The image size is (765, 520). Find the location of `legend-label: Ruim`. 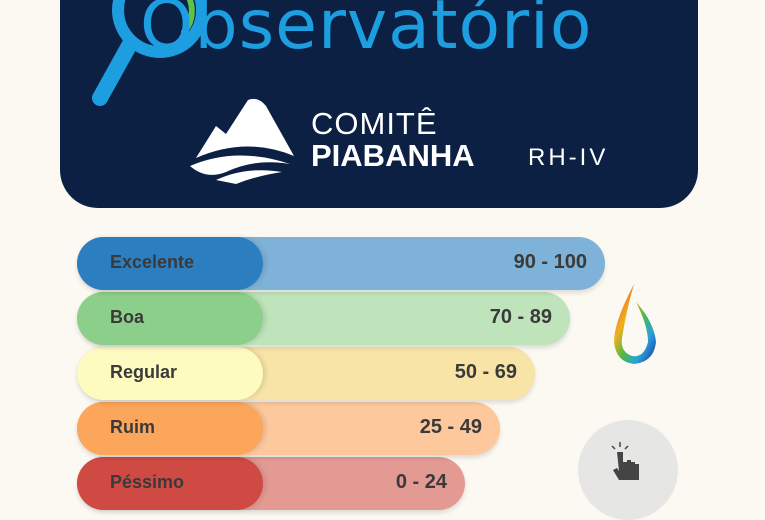

legend-label: Ruim is located at coordinates (132, 427).